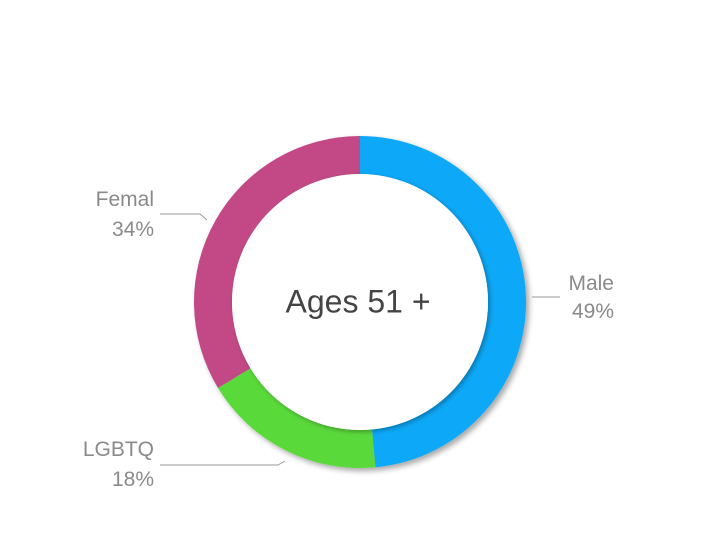 The width and height of the screenshot is (720, 540). What do you see at coordinates (593, 311) in the screenshot?
I see `slice-value-label: 49%` at bounding box center [593, 311].